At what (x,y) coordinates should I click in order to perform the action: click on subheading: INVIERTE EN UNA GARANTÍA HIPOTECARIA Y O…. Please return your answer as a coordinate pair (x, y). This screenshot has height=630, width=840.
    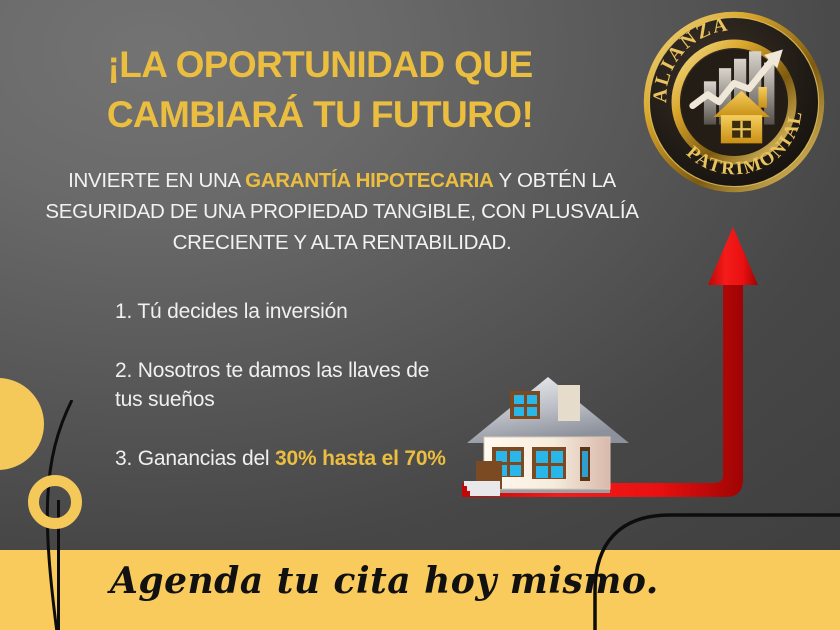
    Looking at the image, I should click on (342, 211).